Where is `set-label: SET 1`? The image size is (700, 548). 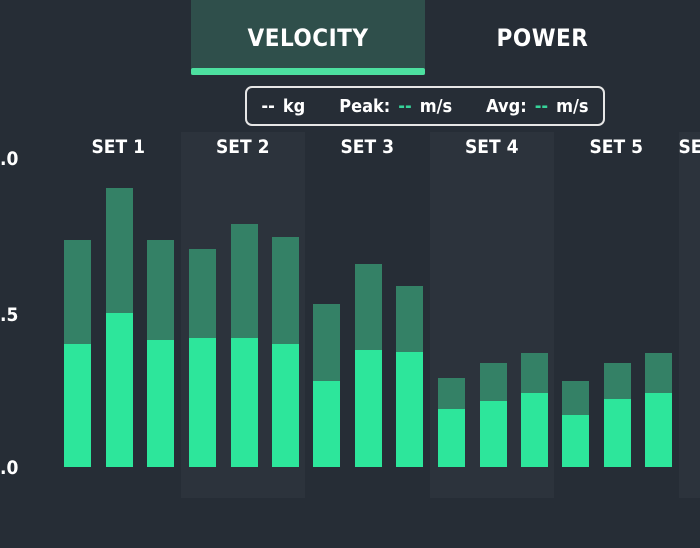 set-label: SET 1 is located at coordinates (118, 147).